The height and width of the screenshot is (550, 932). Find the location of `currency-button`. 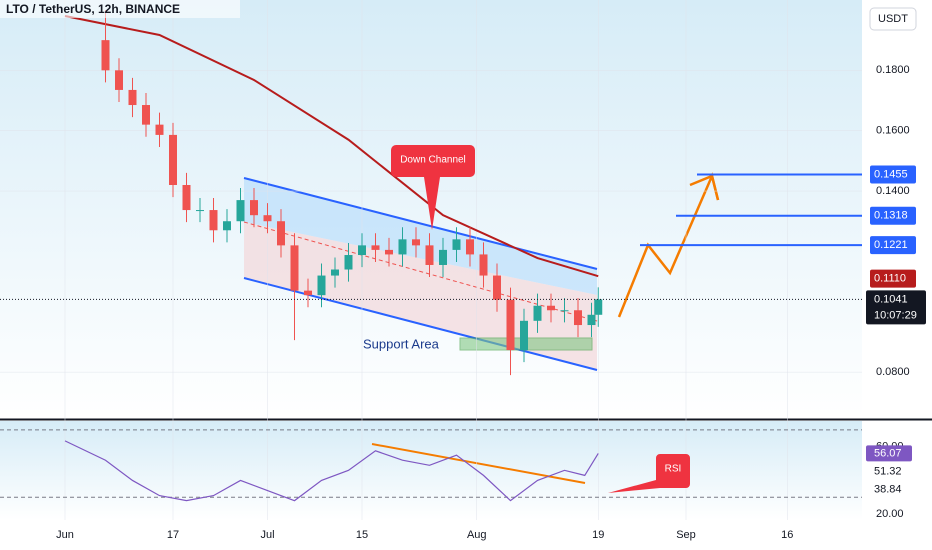

currency-button is located at coordinates (893, 19).